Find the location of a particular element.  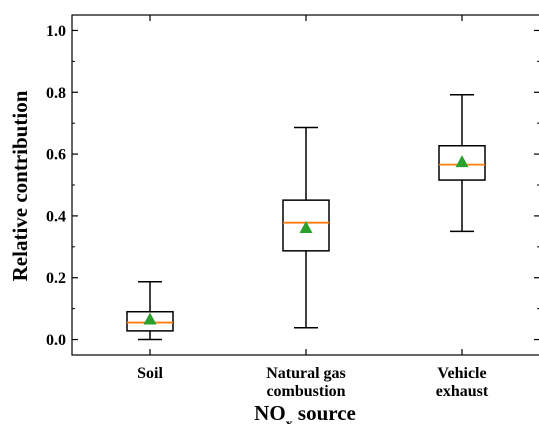

y-tick-label: 0.2 is located at coordinates (56, 278).